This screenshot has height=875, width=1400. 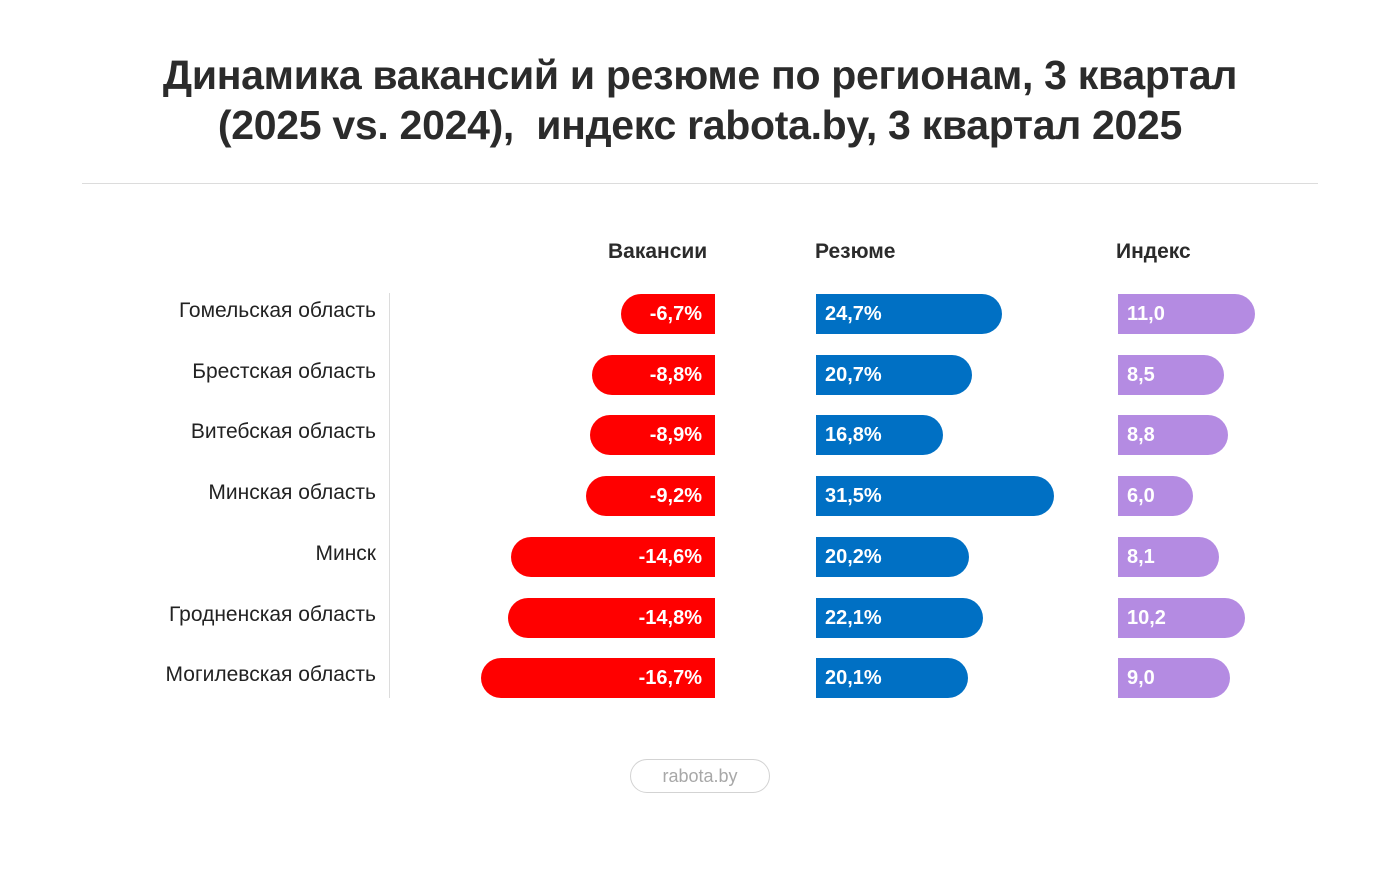 What do you see at coordinates (292, 492) in the screenshot?
I see `category-label: Минская область` at bounding box center [292, 492].